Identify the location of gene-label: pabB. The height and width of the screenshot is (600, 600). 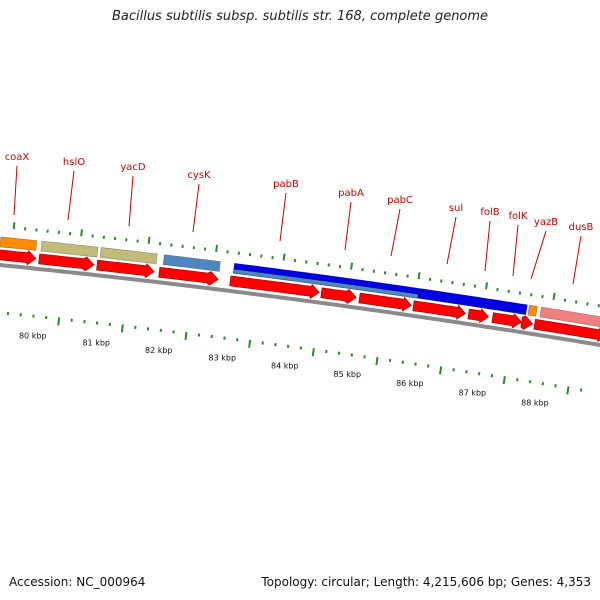
(286, 184).